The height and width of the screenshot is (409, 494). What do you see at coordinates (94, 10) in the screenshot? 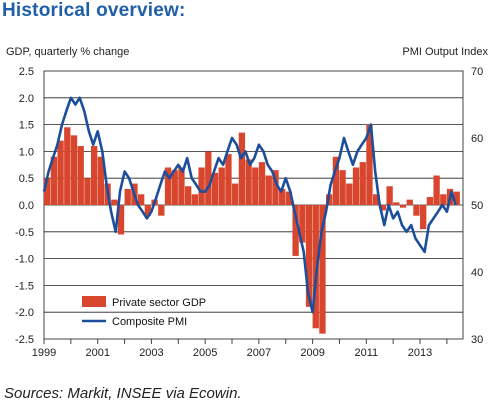
I see `chart-title: Historical overview:` at bounding box center [94, 10].